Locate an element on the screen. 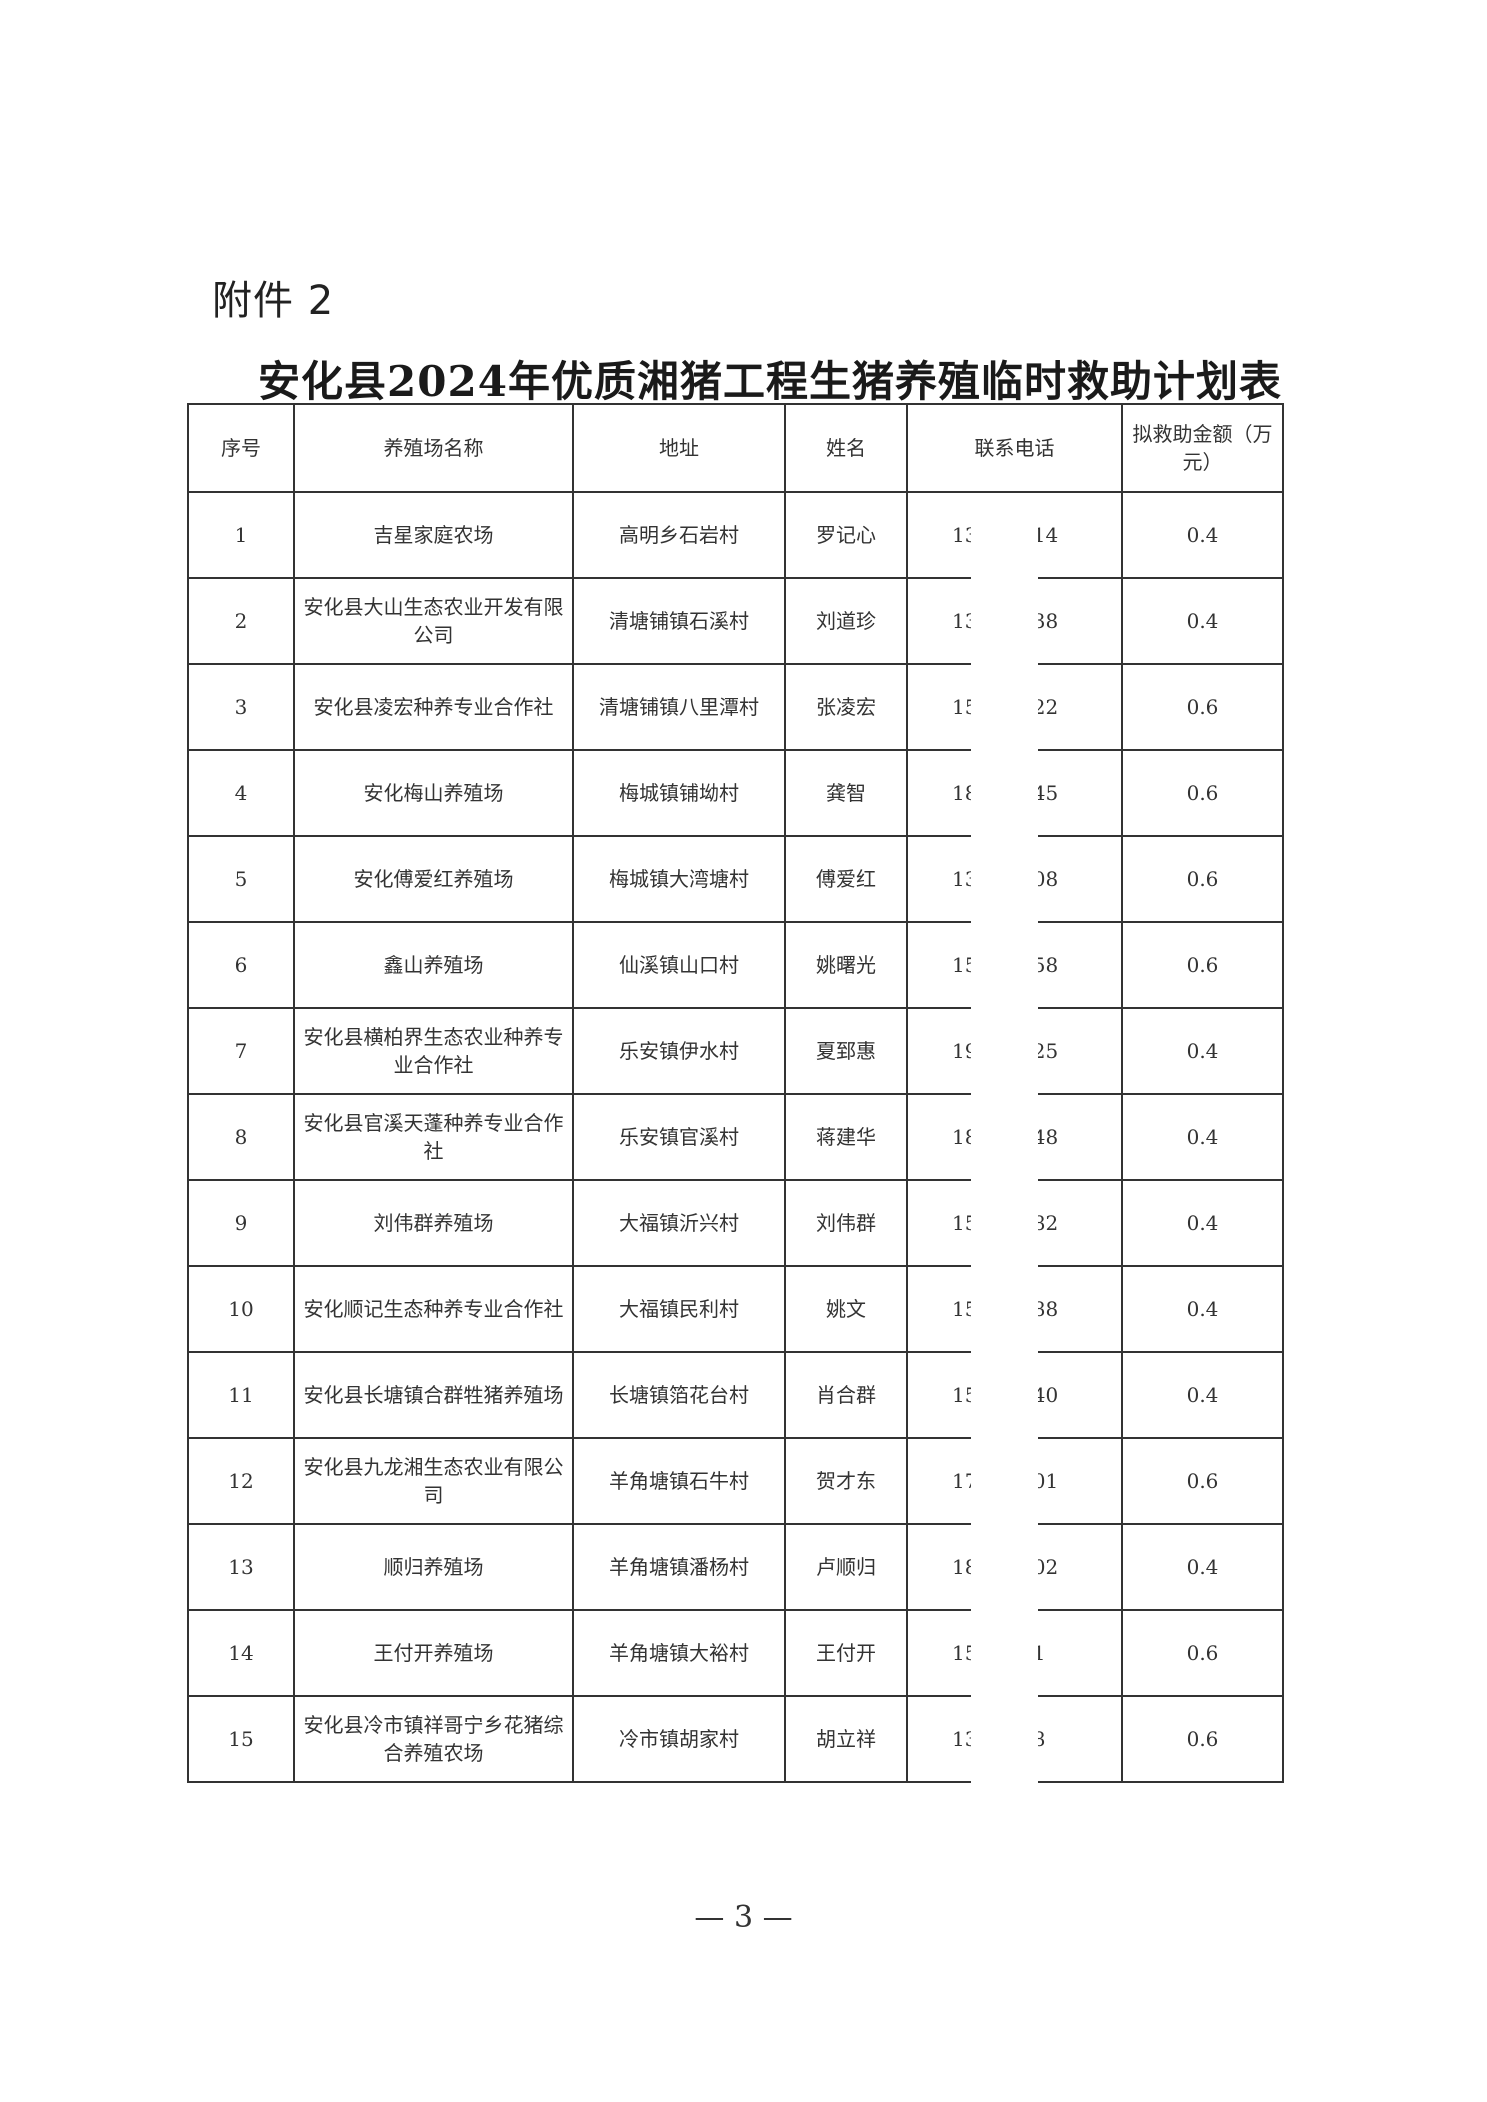 This screenshot has height=2102, width=1487. document-title: 安化县2024年优质湘猪工程生猪养殖临时救助计划表 is located at coordinates (770, 381).